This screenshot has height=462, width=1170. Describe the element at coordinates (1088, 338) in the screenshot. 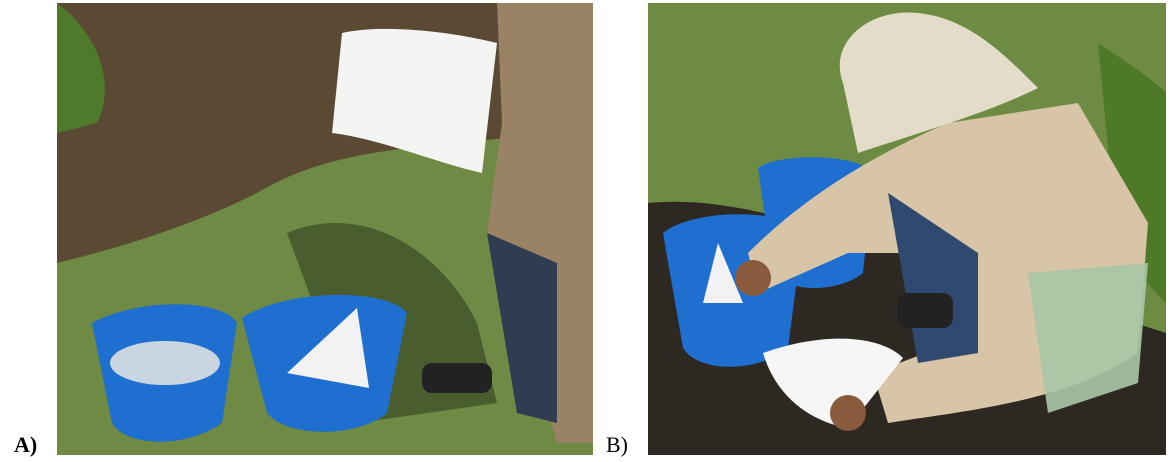

I see `apron` at that location.